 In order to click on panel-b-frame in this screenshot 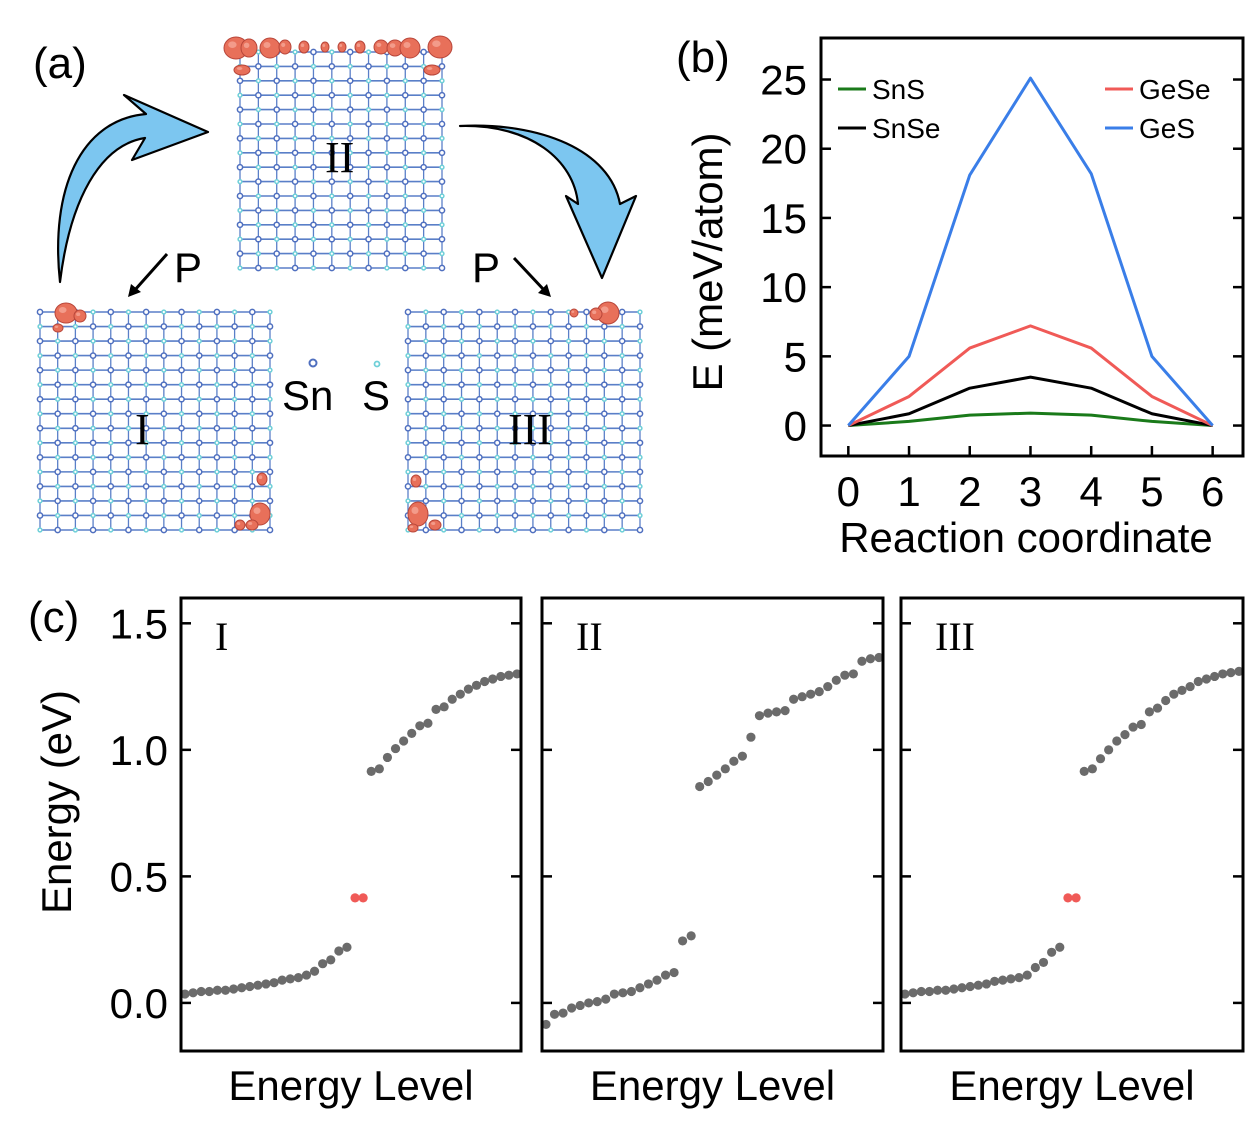, I will do `click(1032, 247)`.